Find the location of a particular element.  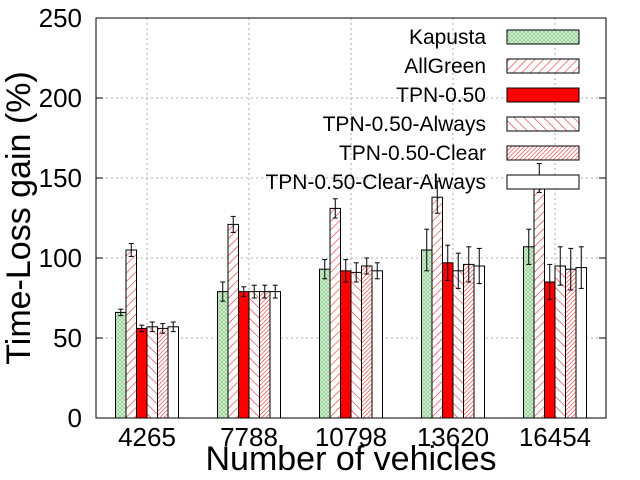

legend-label: TPN-0.50-Always is located at coordinates (404, 124).